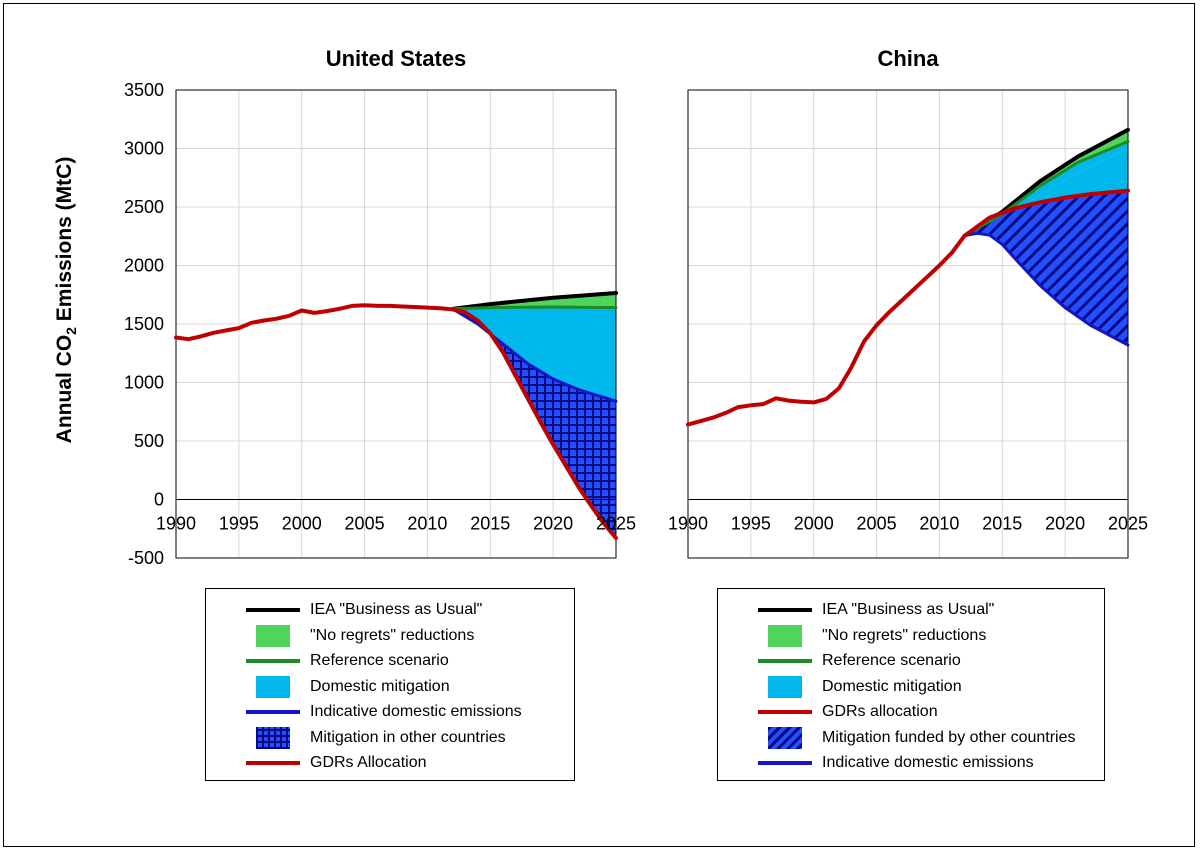  I want to click on us-legend-label: Mitigation in other countries, so click(408, 737).